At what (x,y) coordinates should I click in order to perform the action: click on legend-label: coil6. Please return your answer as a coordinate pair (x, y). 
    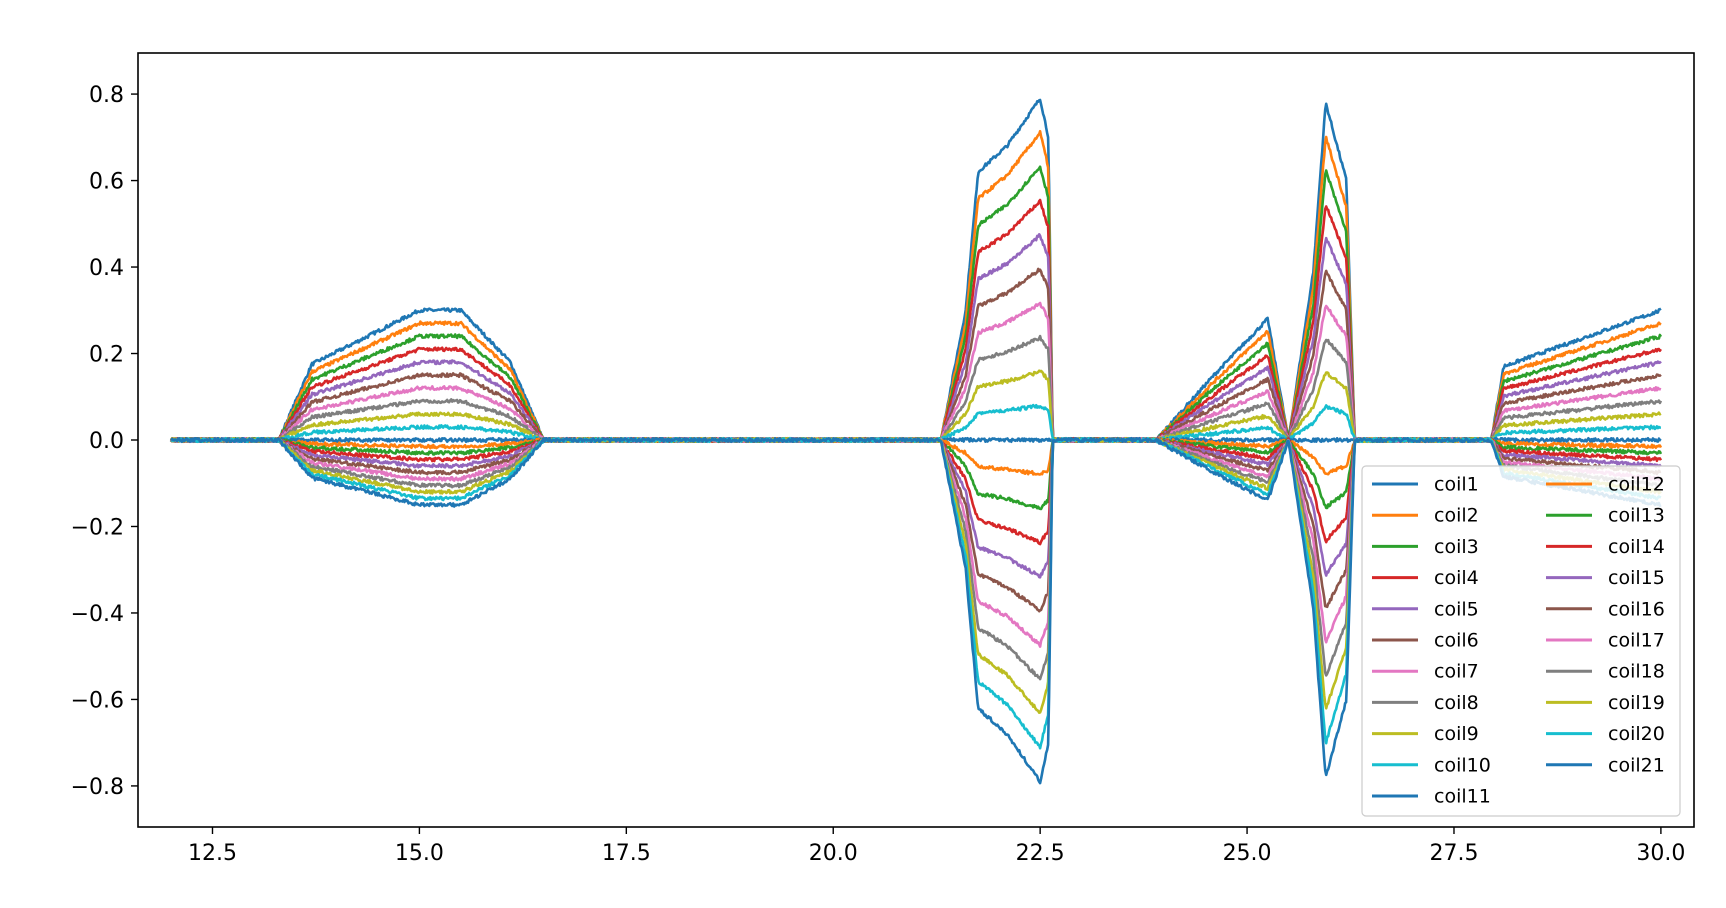
    Looking at the image, I should click on (1456, 641).